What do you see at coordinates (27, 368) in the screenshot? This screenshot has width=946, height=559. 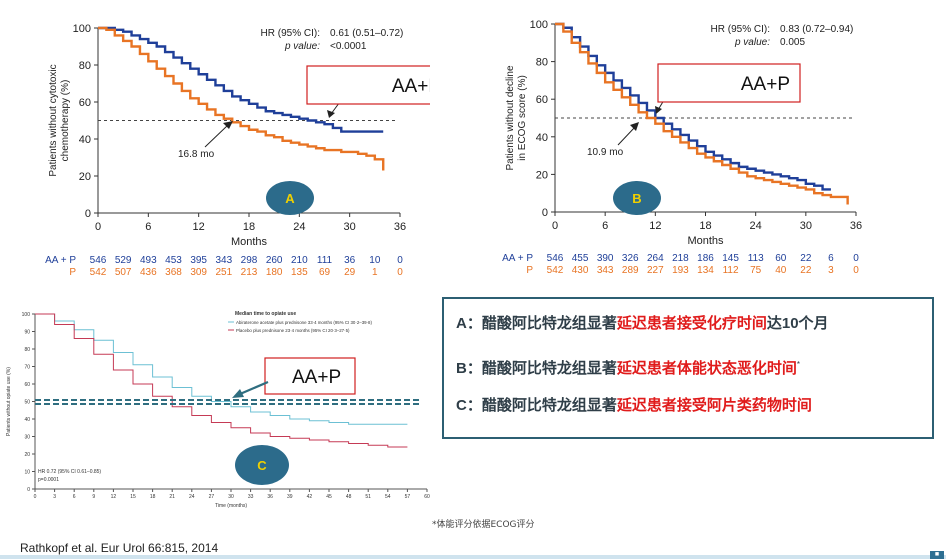 I see `c-y-tick-label: 70` at bounding box center [27, 368].